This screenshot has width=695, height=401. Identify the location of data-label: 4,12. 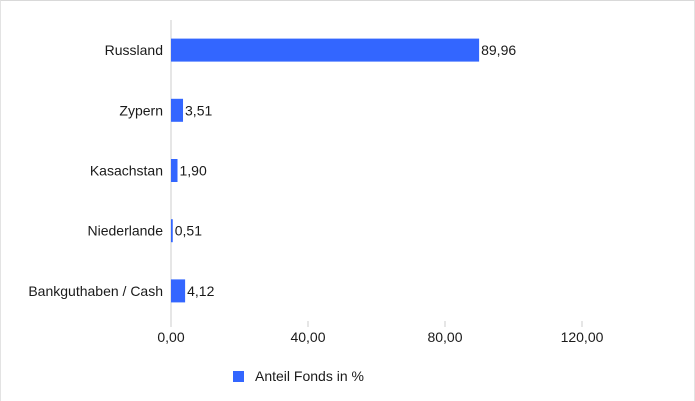
(200, 291).